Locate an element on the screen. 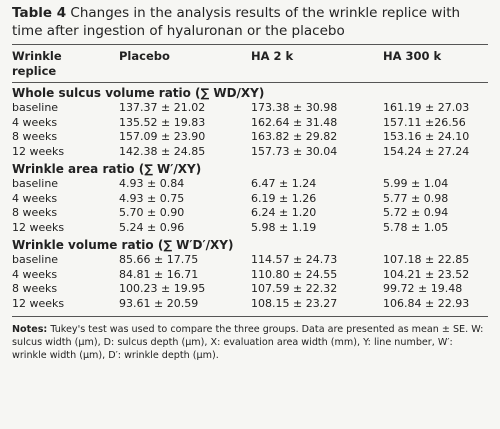 This screenshot has height=429, width=500. section-heading-row: Wrinkle area ratio (∑ W′/XY) is located at coordinates (250, 168).